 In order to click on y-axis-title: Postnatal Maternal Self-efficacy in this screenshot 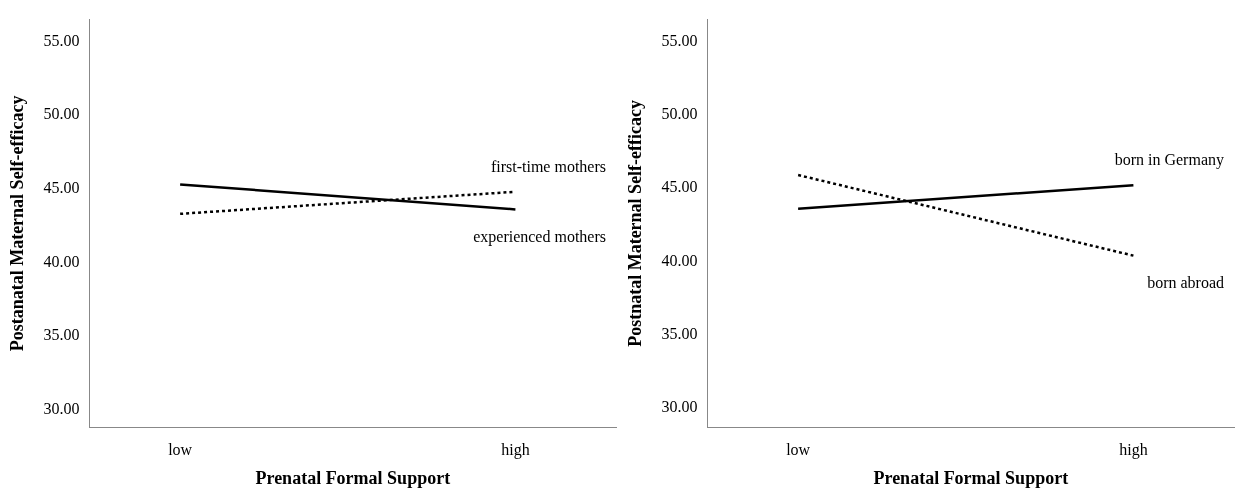, I will do `click(635, 223)`.